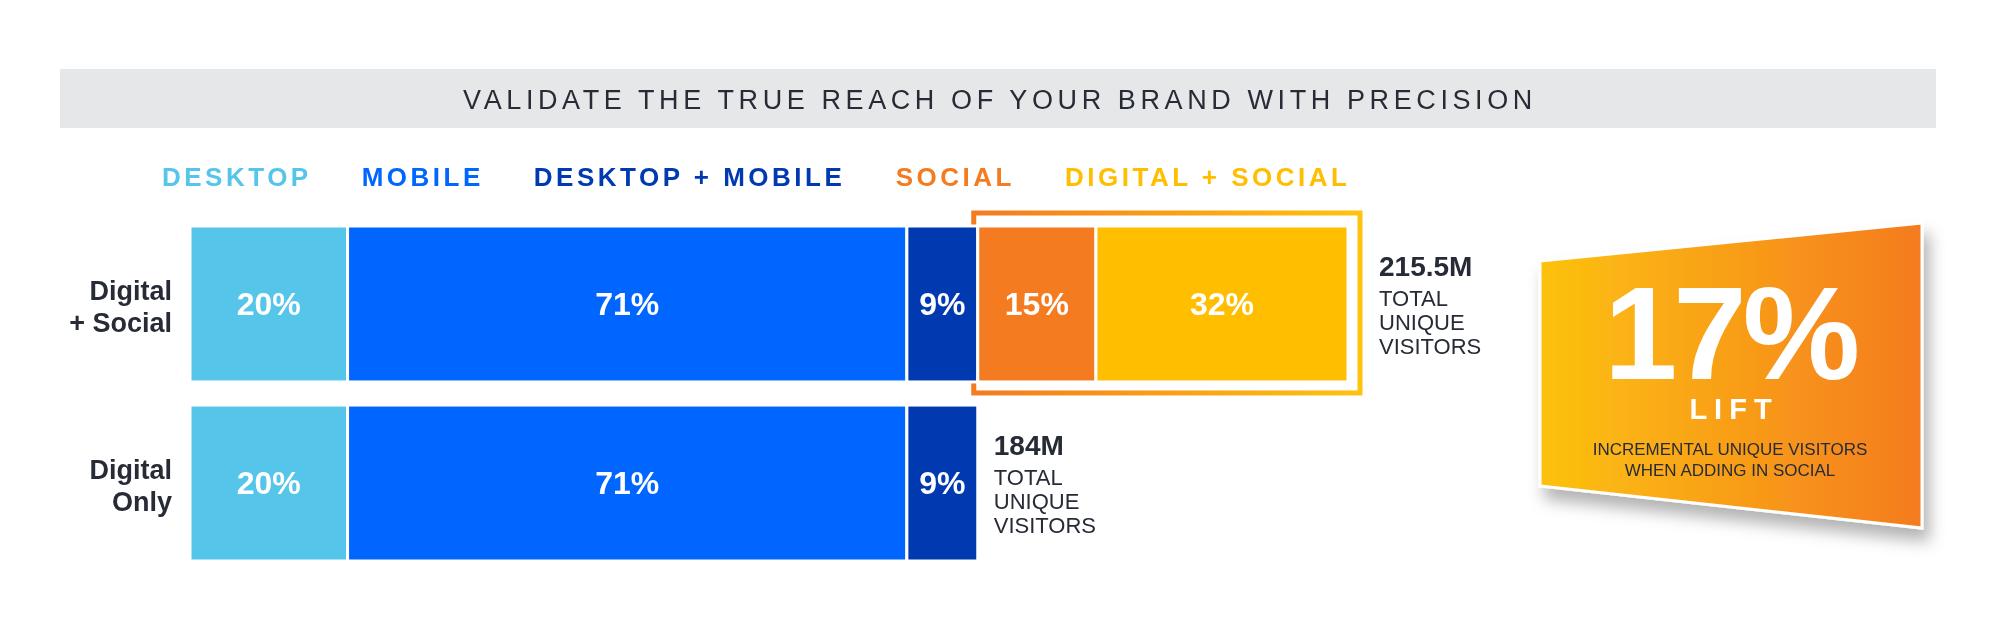  Describe the element at coordinates (955, 177) in the screenshot. I see `series-label: SOCIAL` at that location.